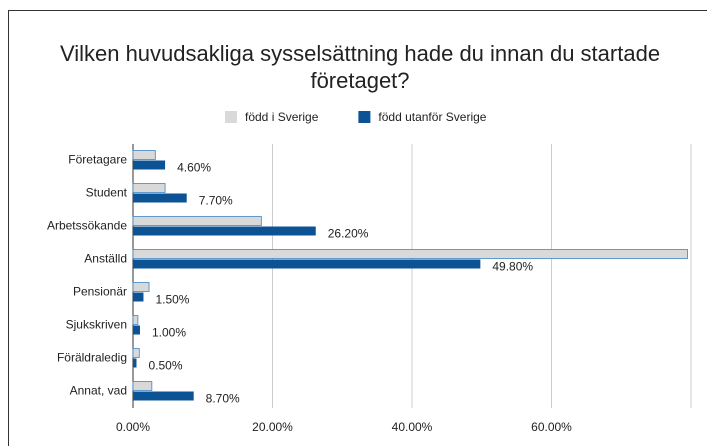 This screenshot has height=446, width=707. What do you see at coordinates (216, 201) in the screenshot?
I see `data-label: 7.70%` at bounding box center [216, 201].